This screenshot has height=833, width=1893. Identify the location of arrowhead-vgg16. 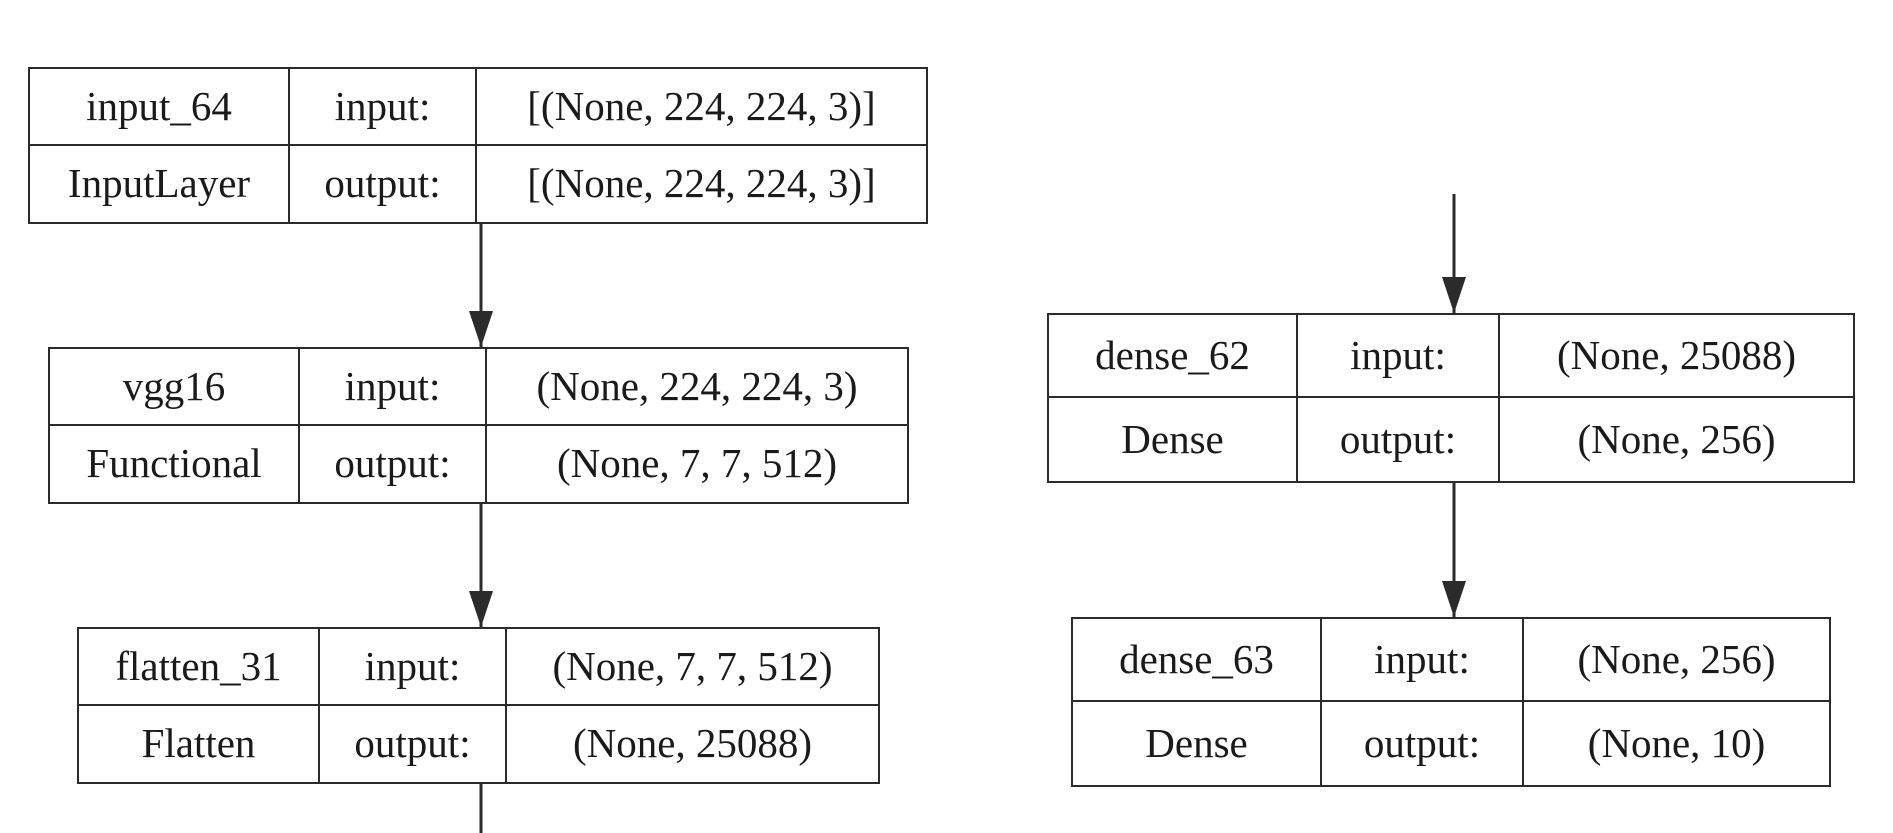
(481, 329).